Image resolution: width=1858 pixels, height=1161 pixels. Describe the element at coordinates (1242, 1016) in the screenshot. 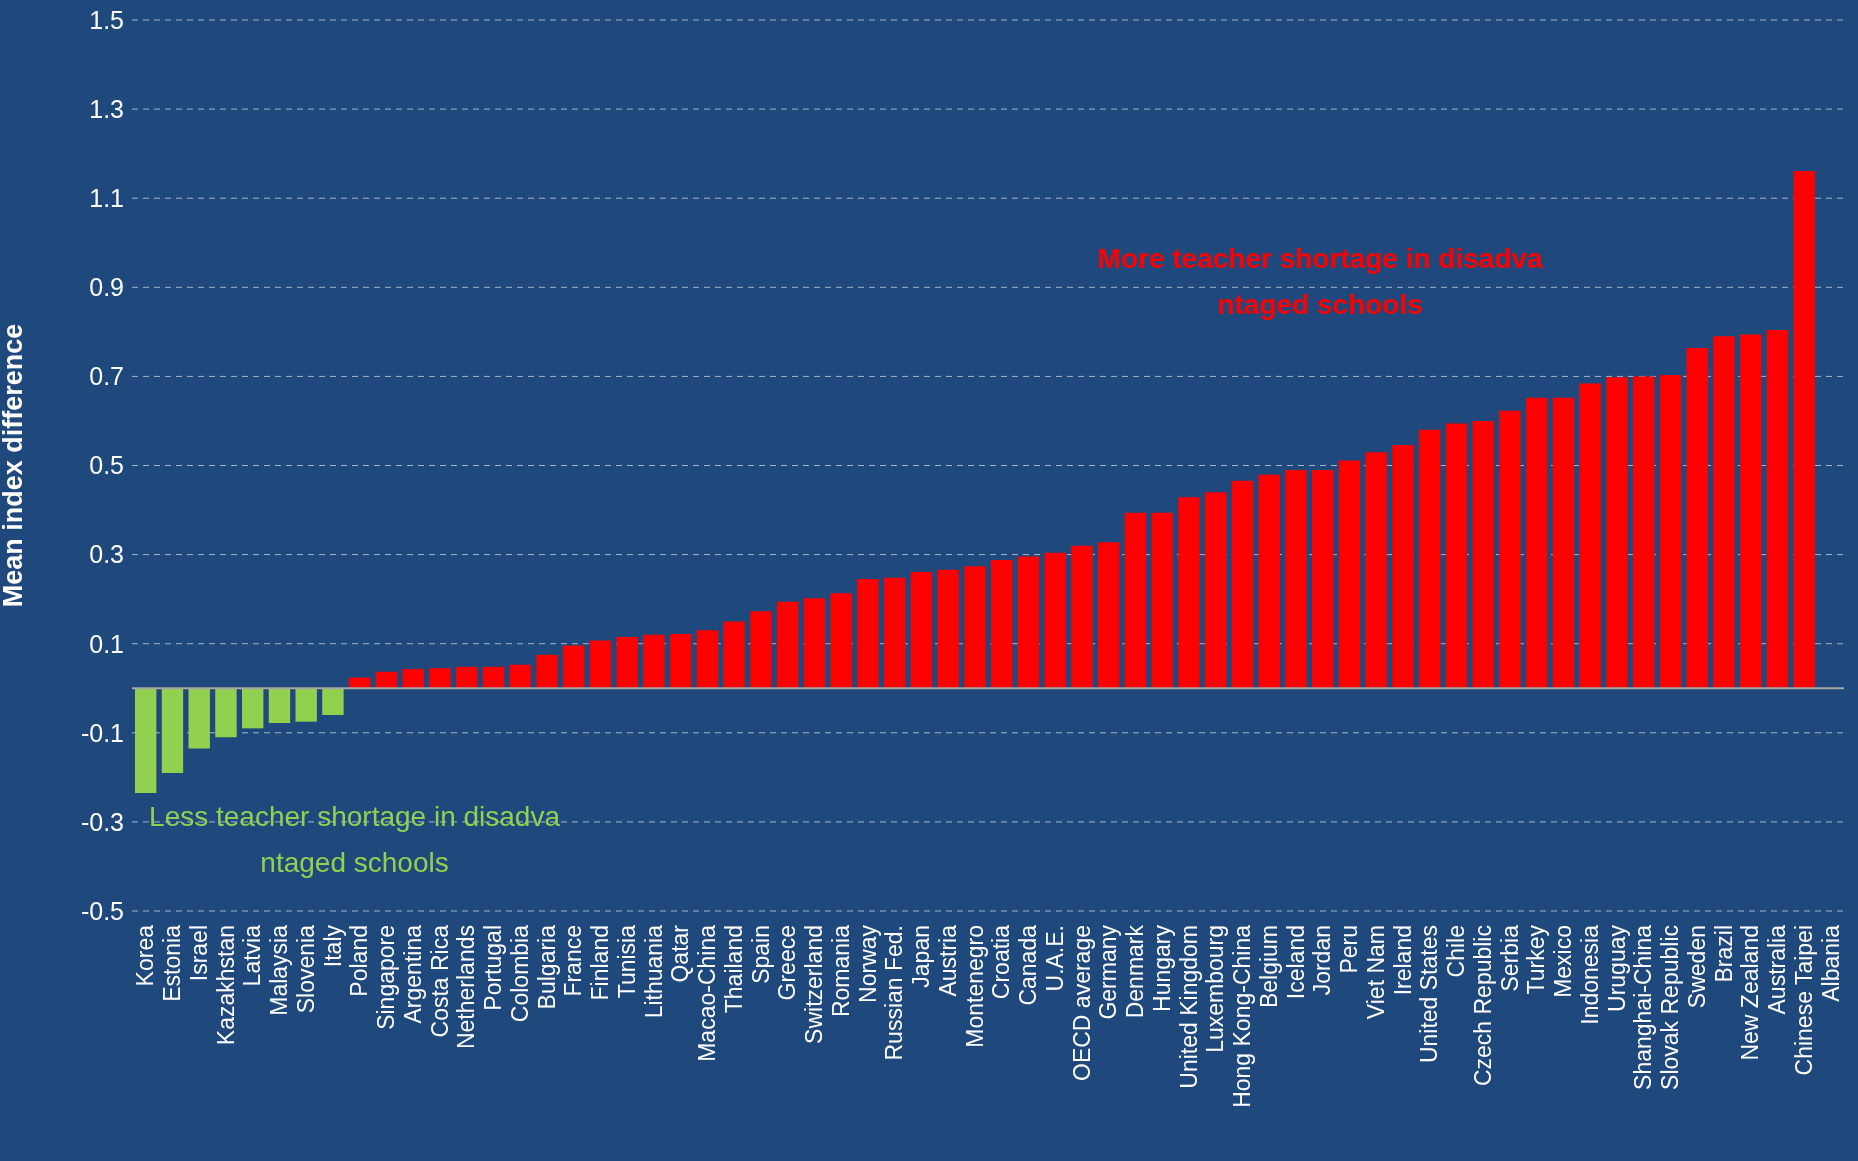

I see `x-tick-label: Hong Kong-China` at that location.